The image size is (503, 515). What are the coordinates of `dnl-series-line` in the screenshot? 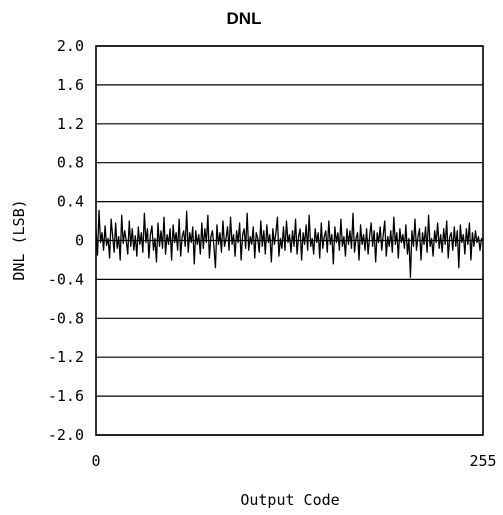 It's located at (289, 244).